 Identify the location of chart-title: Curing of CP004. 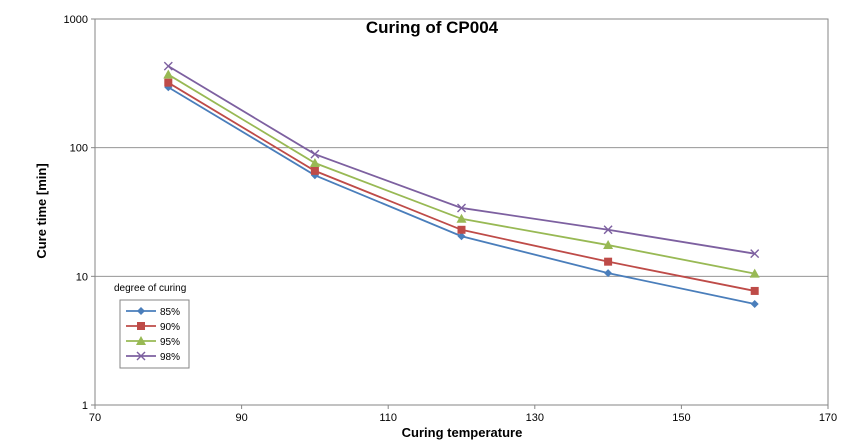
(432, 27).